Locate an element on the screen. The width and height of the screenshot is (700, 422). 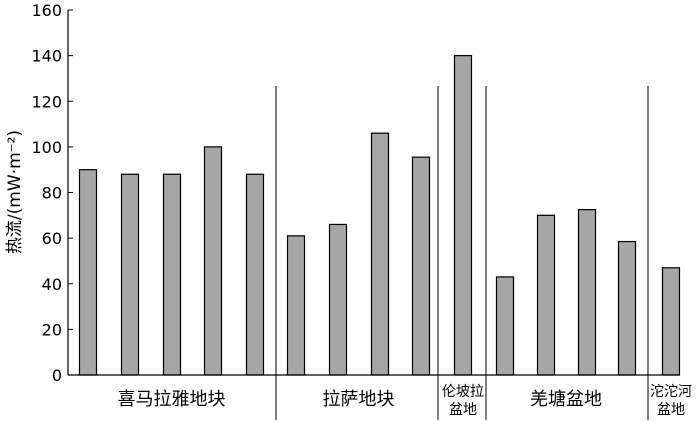
group-label-3-line-2: 盆地 is located at coordinates (463, 410).